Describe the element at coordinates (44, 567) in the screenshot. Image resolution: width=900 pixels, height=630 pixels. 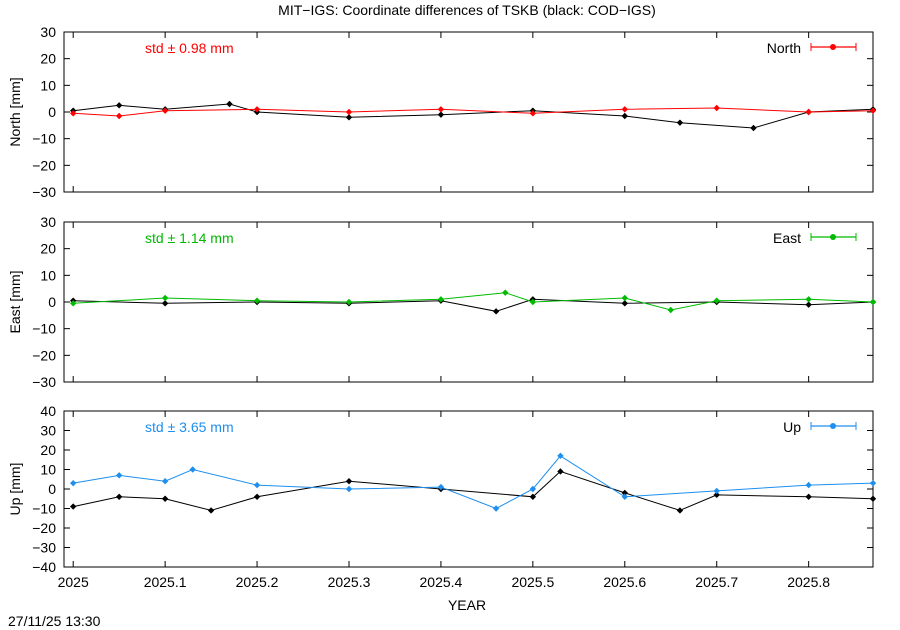
I see `y-tick-label: −40` at that location.